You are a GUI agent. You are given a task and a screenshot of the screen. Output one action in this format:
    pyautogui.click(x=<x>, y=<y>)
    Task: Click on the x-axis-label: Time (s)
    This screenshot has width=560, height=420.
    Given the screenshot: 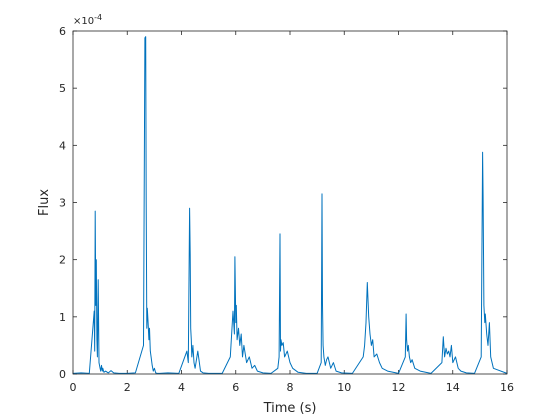 What is the action you would take?
    pyautogui.click(x=290, y=408)
    